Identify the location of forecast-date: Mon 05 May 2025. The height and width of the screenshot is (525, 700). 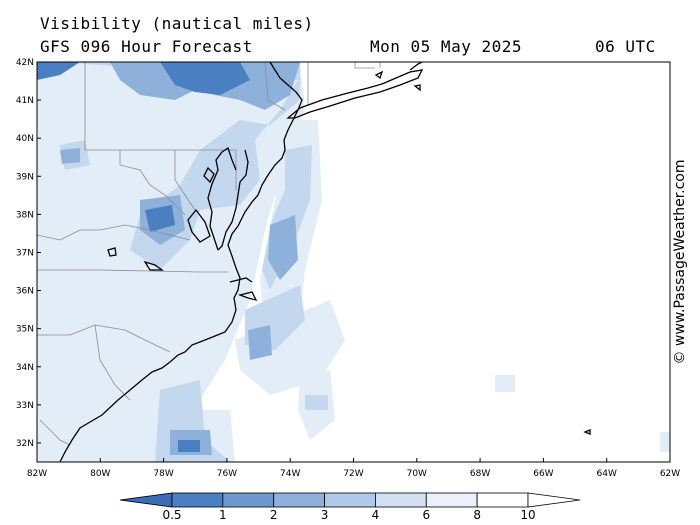
(446, 46).